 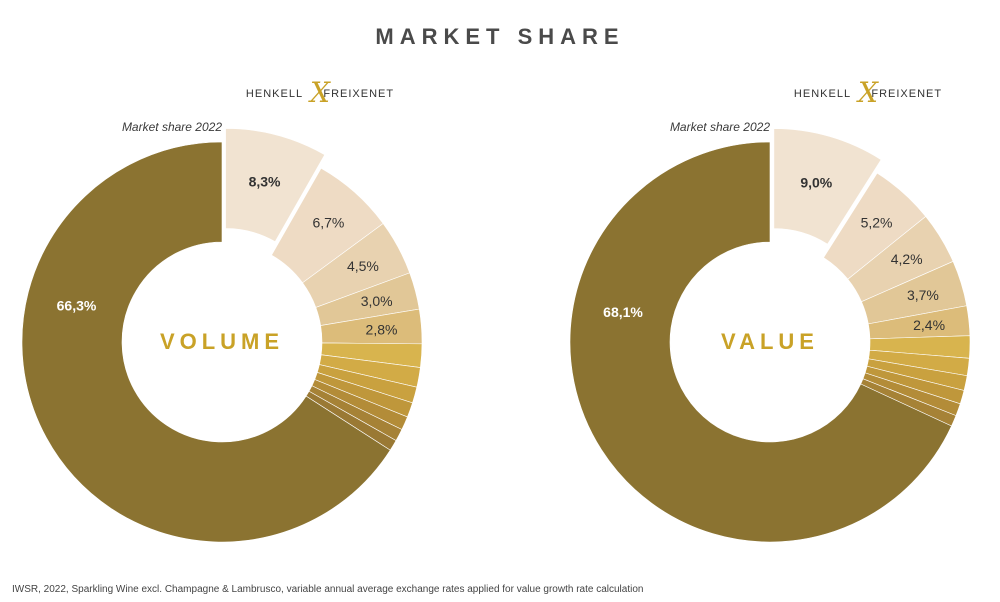 What do you see at coordinates (171, 127) in the screenshot?
I see `volume-caption: Market share 2022` at bounding box center [171, 127].